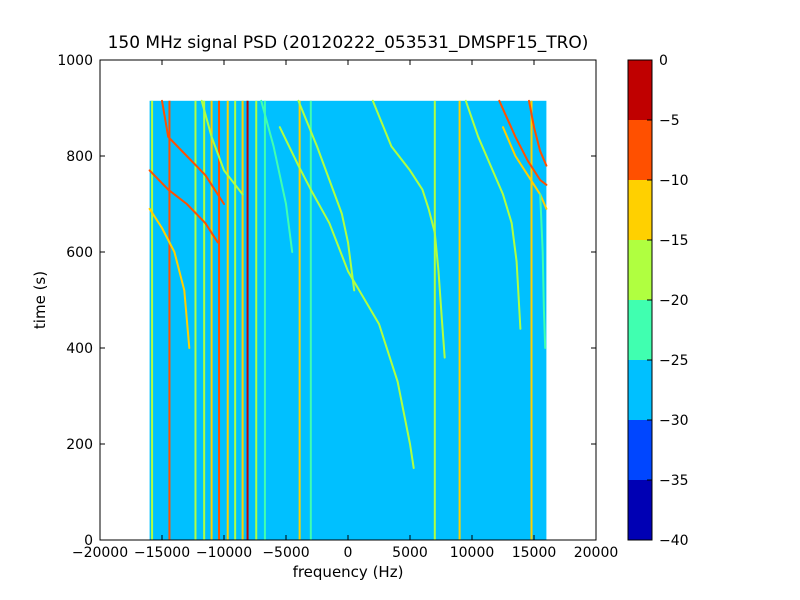 This screenshot has height=600, width=800. Describe the element at coordinates (348, 572) in the screenshot. I see `x-axis-label: frequency (Hz)` at that location.